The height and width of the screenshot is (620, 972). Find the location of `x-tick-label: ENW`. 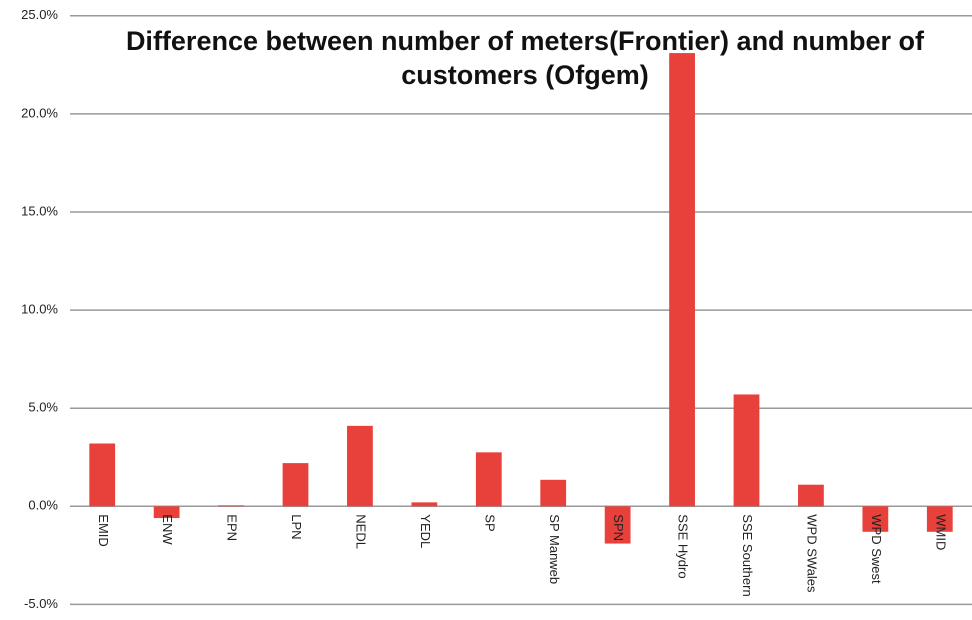

x-tick-label: ENW is located at coordinates (167, 529).